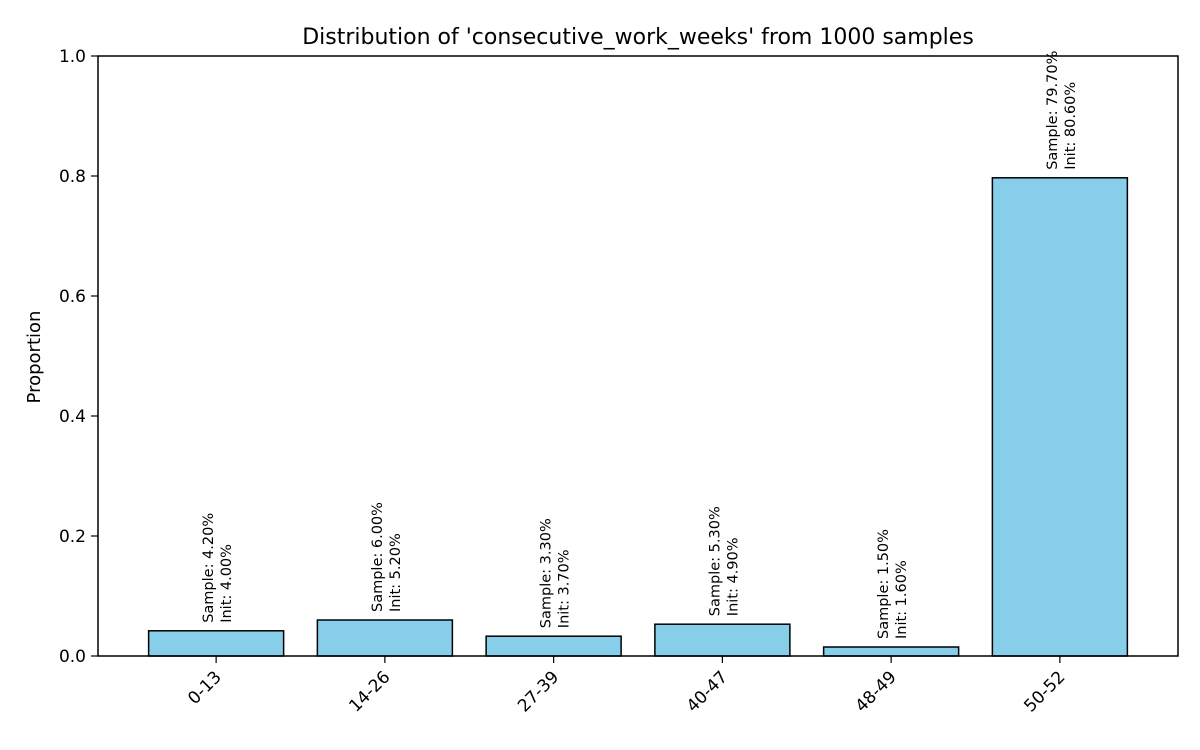 The width and height of the screenshot is (1200, 750). Describe the element at coordinates (209, 568) in the screenshot. I see `bar-label-sample: Sample: 4.20%` at that location.